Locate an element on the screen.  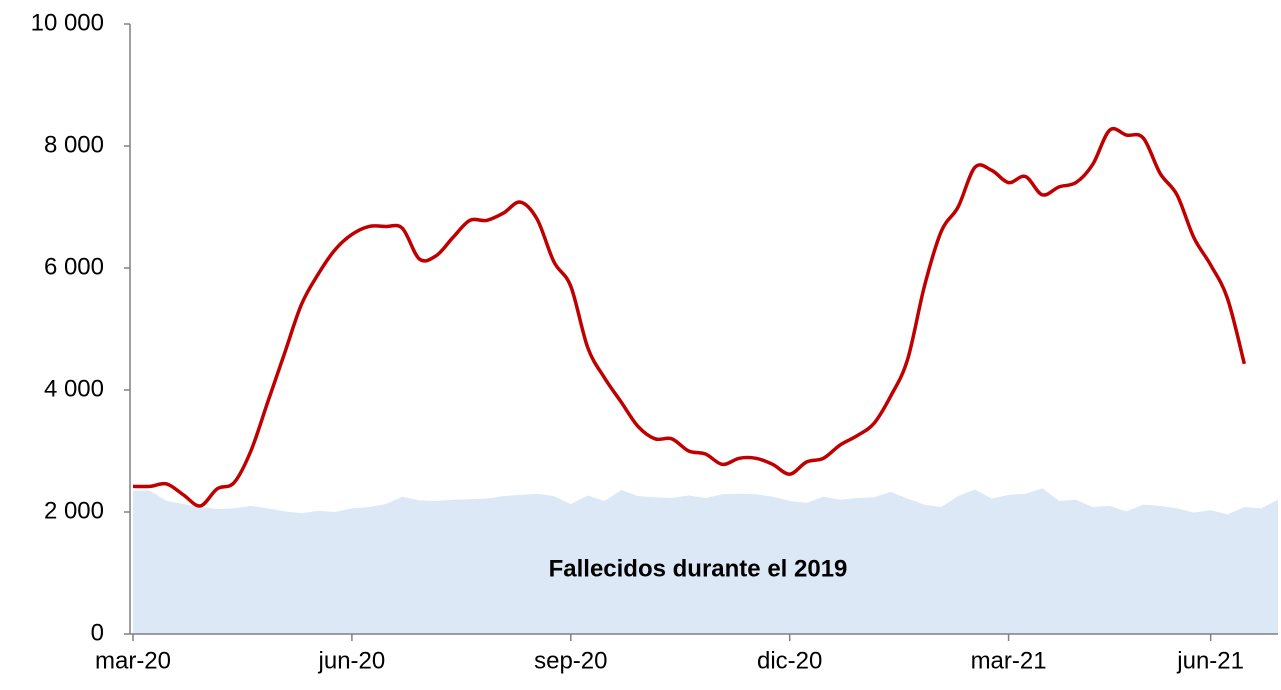
x-tick-label: jun-20 is located at coordinates (352, 660).